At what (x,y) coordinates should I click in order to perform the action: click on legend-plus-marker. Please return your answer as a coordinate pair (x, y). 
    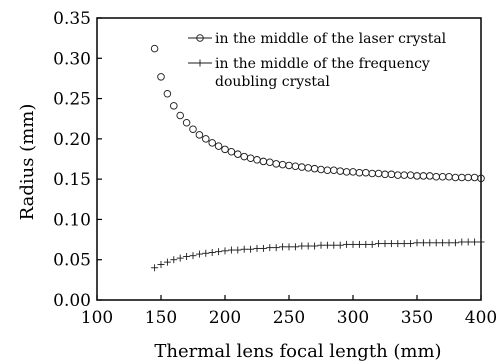
    Looking at the image, I should click on (200, 63).